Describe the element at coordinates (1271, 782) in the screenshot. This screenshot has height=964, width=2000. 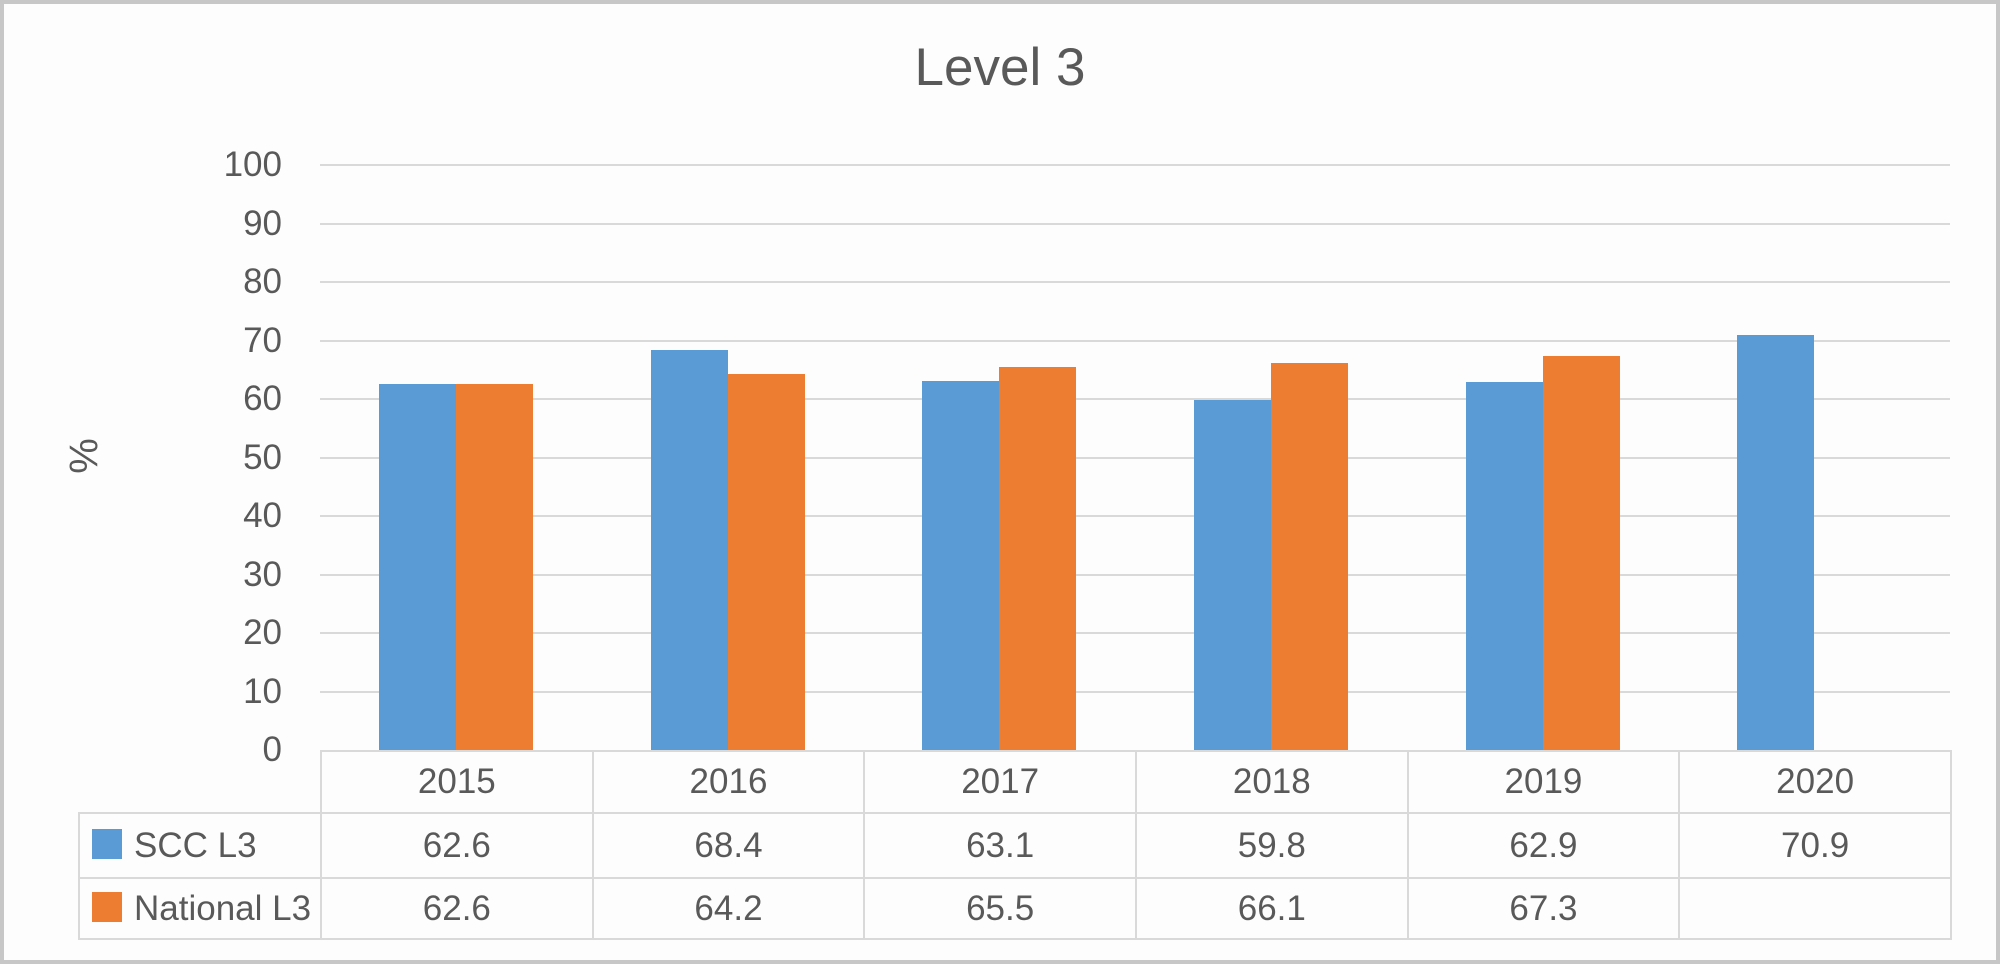
I see `table-header-2018: 2018` at that location.